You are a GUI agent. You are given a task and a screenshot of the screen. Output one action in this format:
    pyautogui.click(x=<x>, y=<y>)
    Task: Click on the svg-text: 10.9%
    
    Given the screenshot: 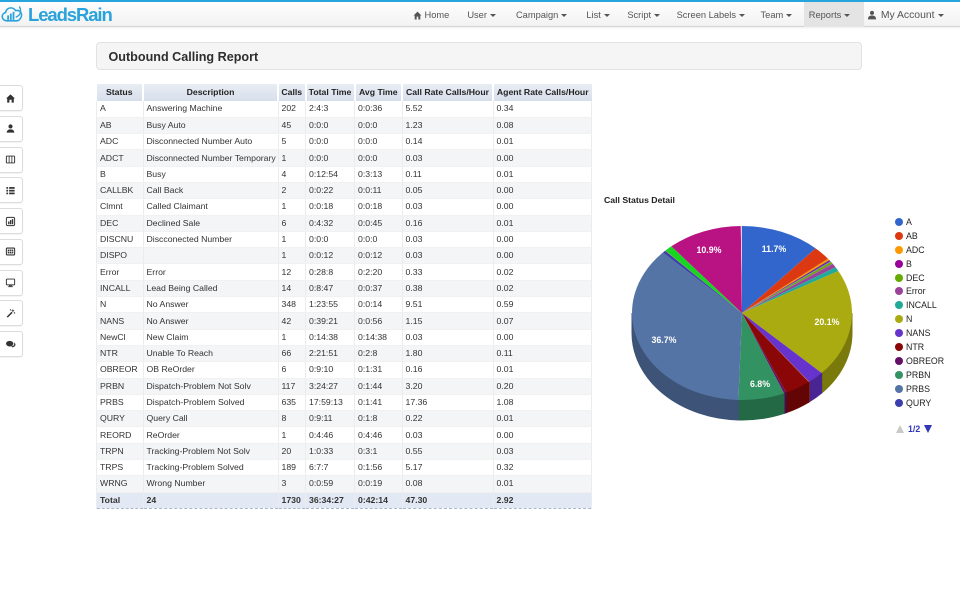 What is the action you would take?
    pyautogui.click(x=709, y=250)
    